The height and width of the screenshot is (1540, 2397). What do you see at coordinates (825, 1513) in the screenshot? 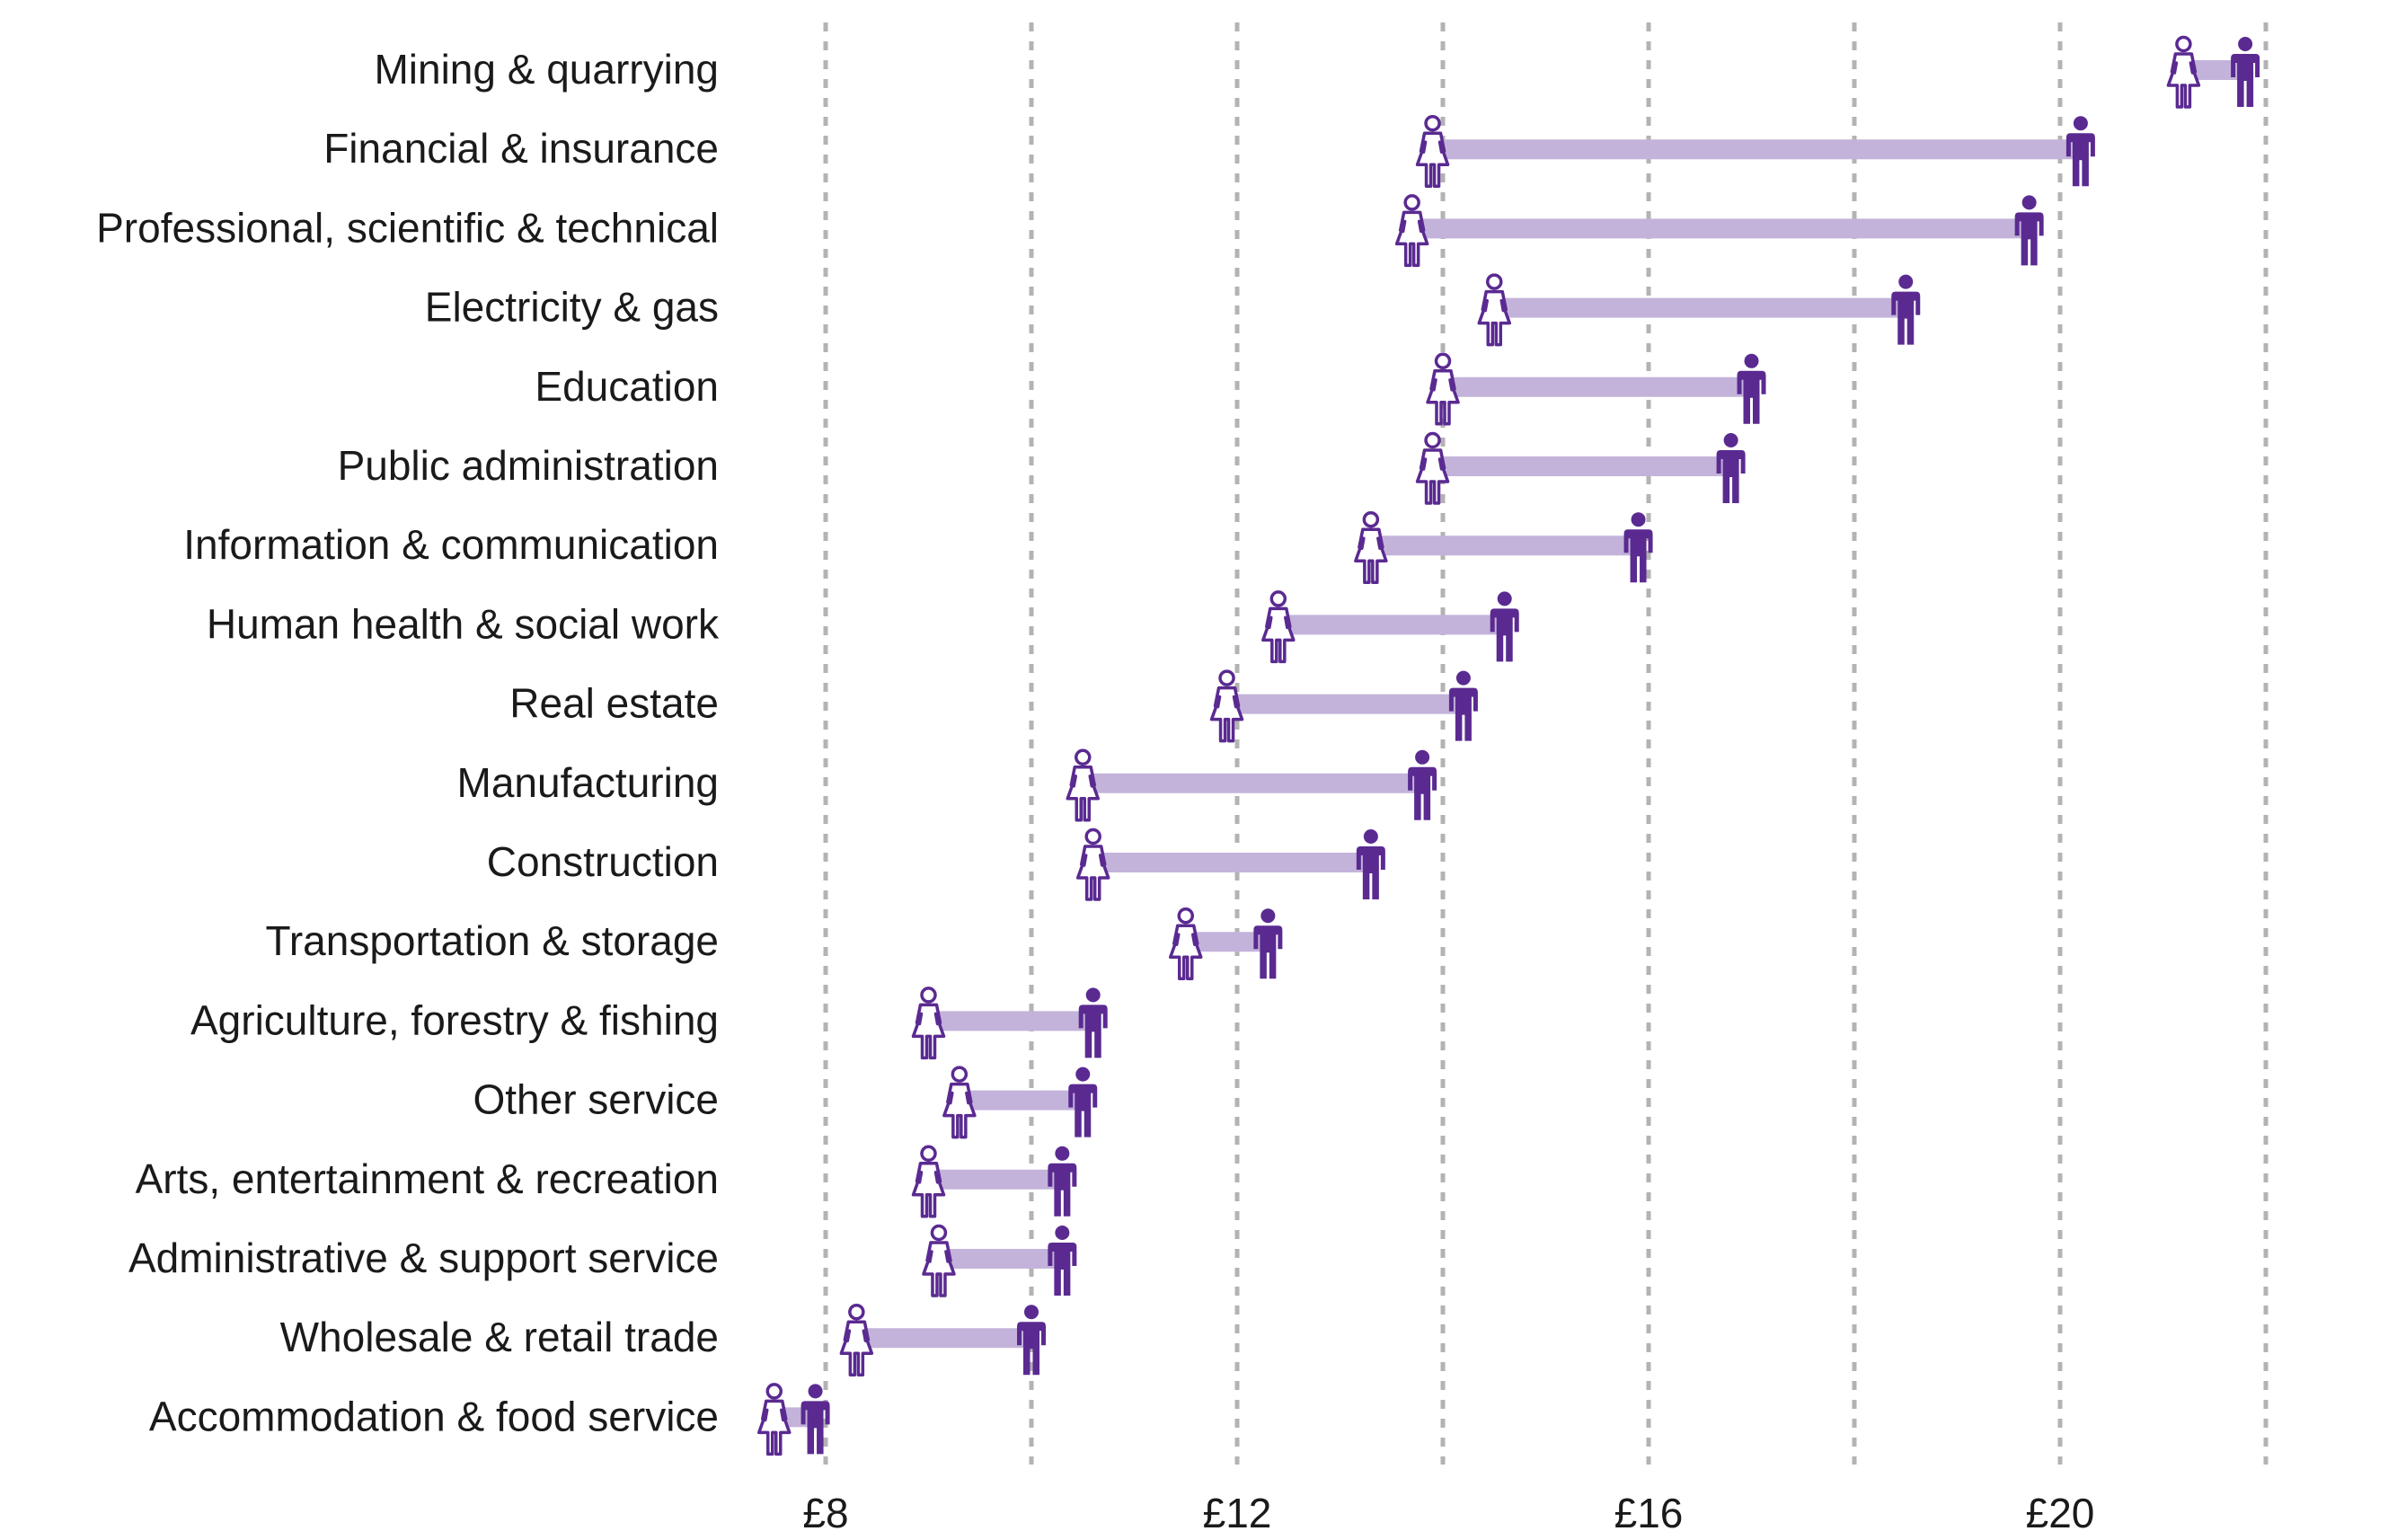
I see `x-tick-label: £8` at bounding box center [825, 1513].